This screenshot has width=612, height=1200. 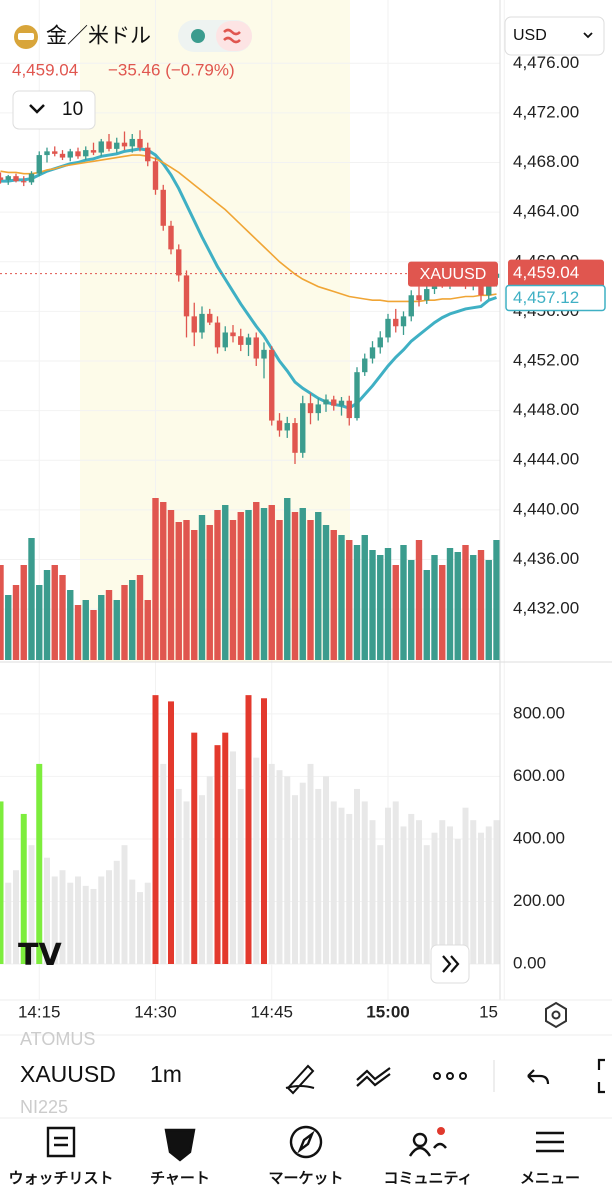 What do you see at coordinates (451, 964) in the screenshot?
I see `double-chevron` at bounding box center [451, 964].